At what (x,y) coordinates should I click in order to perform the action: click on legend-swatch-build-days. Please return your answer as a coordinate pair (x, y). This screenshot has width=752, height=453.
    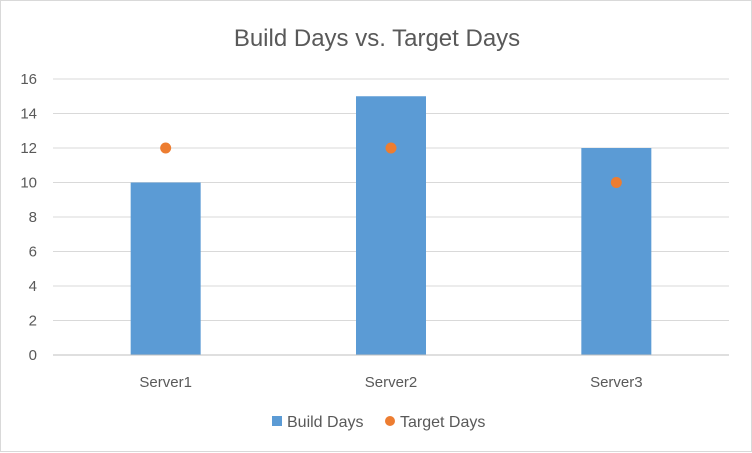
    Looking at the image, I should click on (277, 421).